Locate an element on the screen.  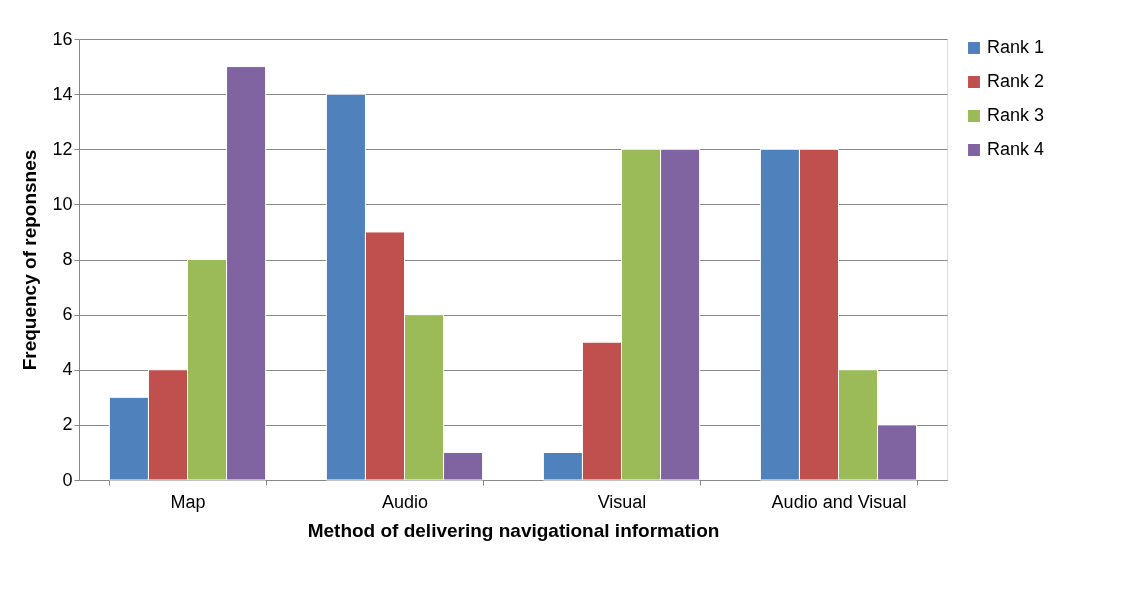
x-tick-label: Audio is located at coordinates (405, 501).